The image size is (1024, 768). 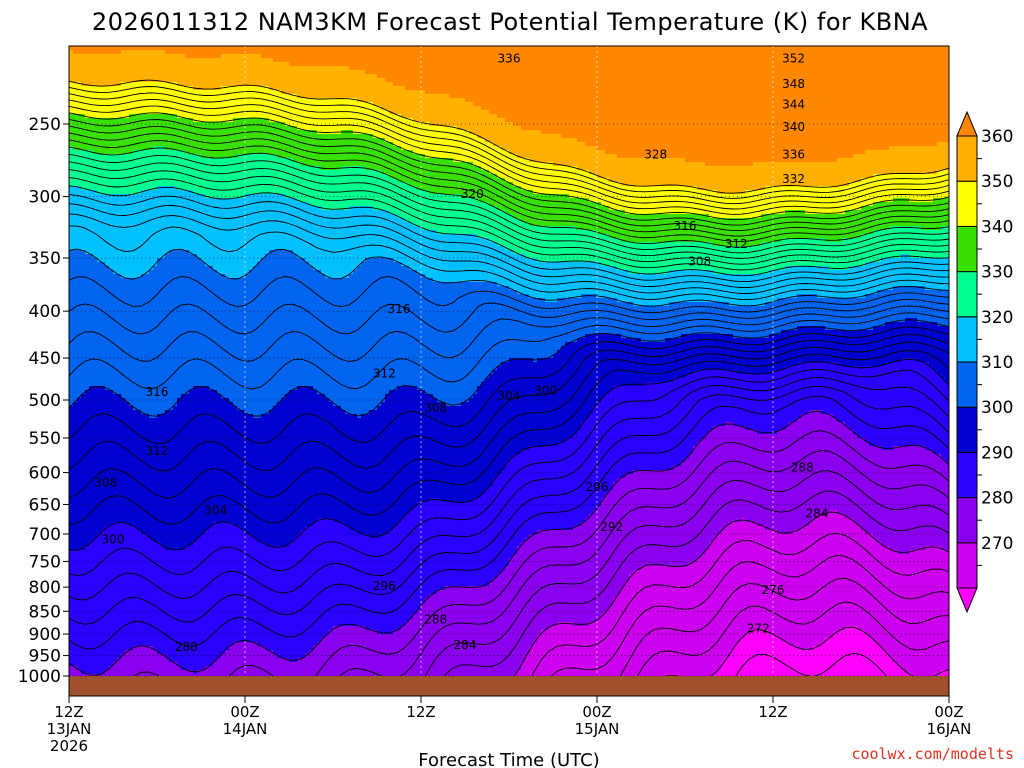 I want to click on x-axis-label: Forecast Time (UTC), so click(x=508, y=759).